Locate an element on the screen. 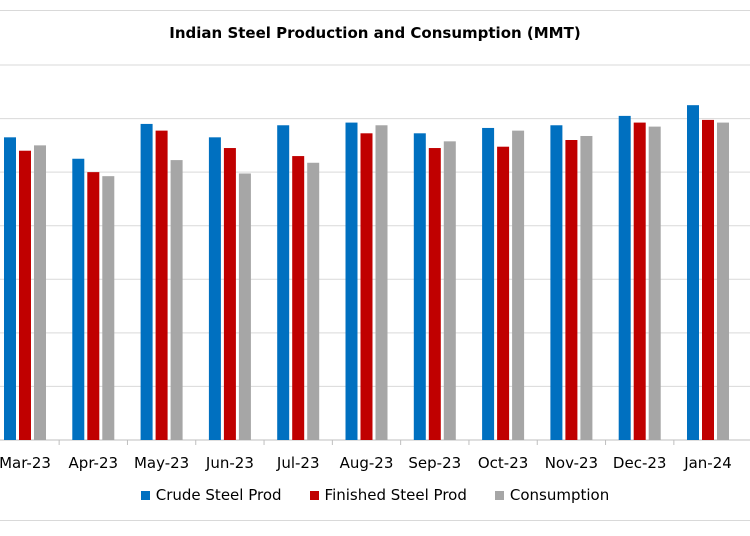 Image resolution: width=750 pixels, height=536 pixels. x-tick-label: Jul-23 is located at coordinates (298, 463).